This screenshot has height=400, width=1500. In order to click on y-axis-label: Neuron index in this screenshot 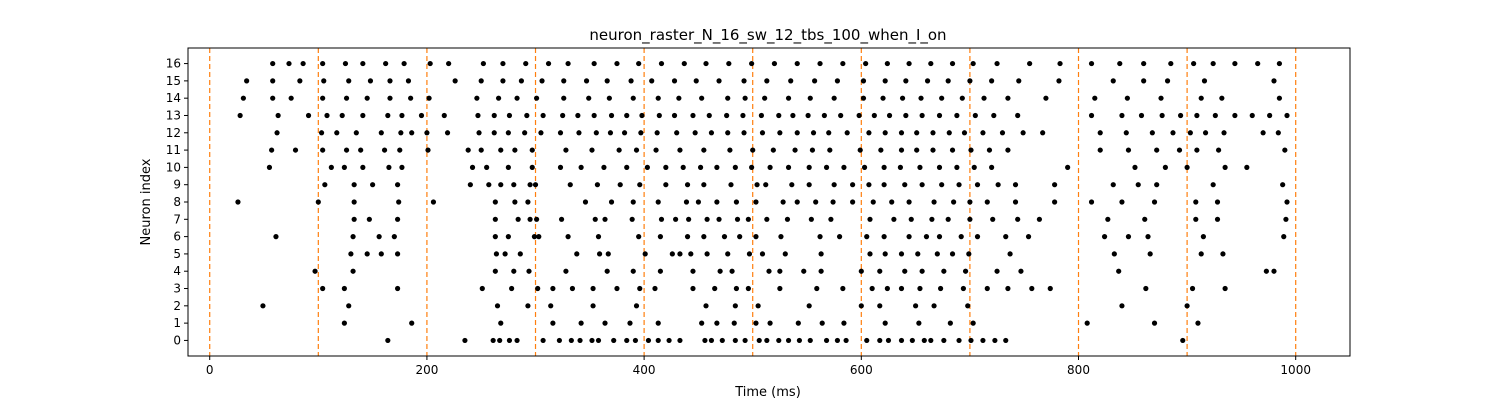, I will do `click(146, 201)`.